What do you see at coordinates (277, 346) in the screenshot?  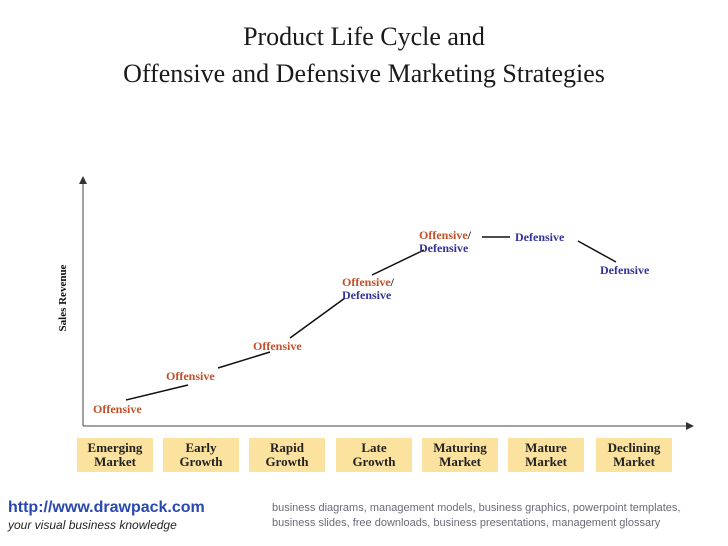 I see `label-rapid-growth: Offensive` at bounding box center [277, 346].